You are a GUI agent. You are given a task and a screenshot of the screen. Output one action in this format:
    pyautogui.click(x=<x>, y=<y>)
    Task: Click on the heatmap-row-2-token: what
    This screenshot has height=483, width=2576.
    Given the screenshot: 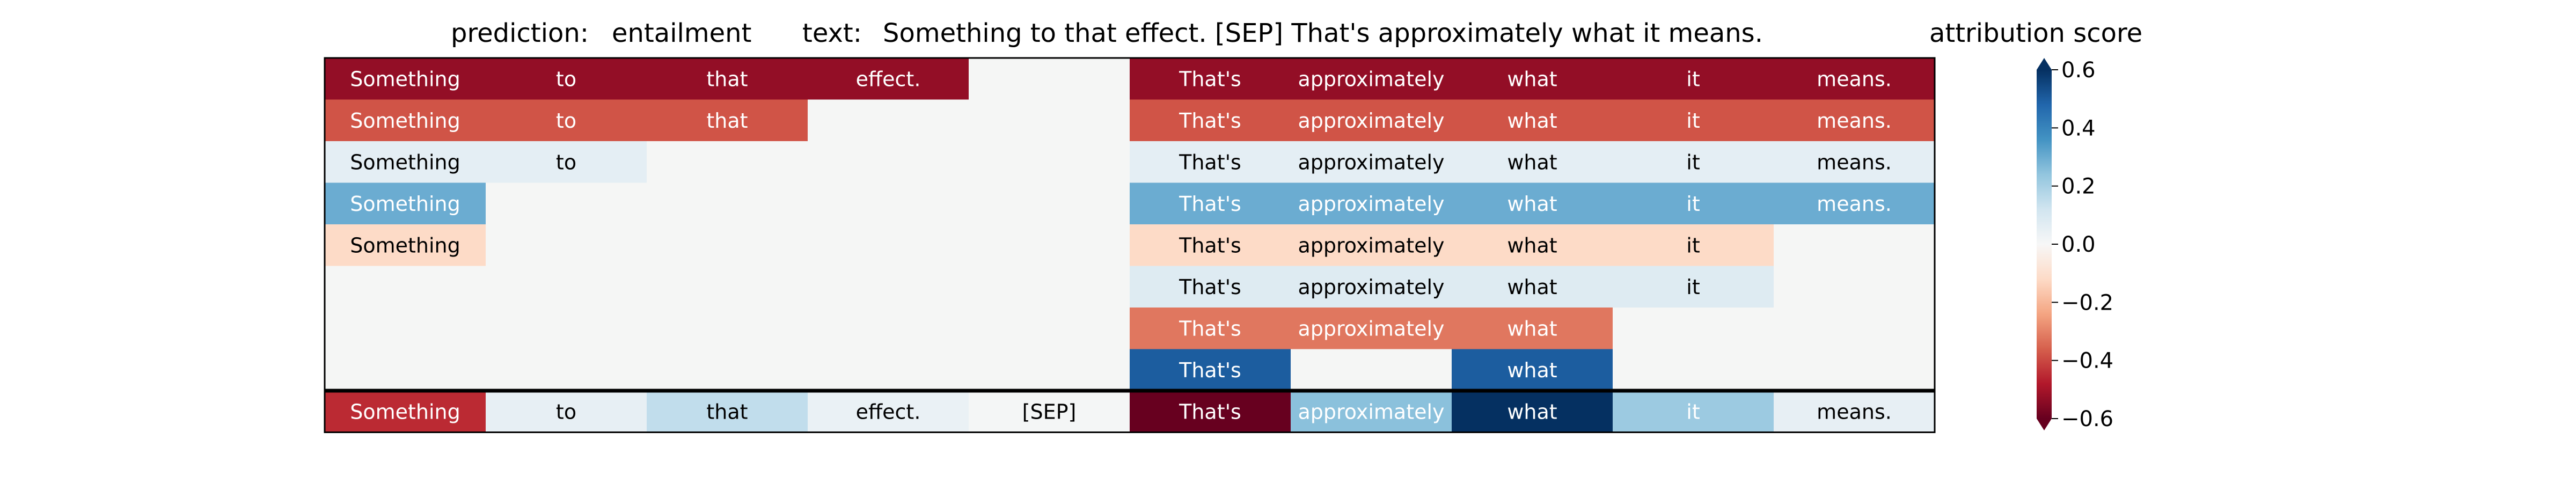 What is the action you would take?
    pyautogui.click(x=1532, y=121)
    